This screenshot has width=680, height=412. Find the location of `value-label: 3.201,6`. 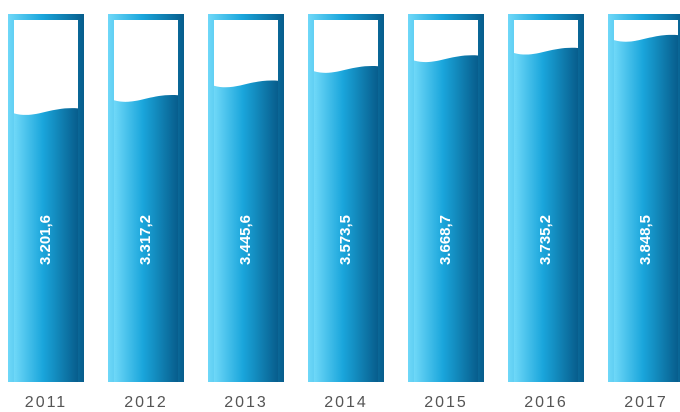

value-label: 3.201,6 is located at coordinates (45, 240).